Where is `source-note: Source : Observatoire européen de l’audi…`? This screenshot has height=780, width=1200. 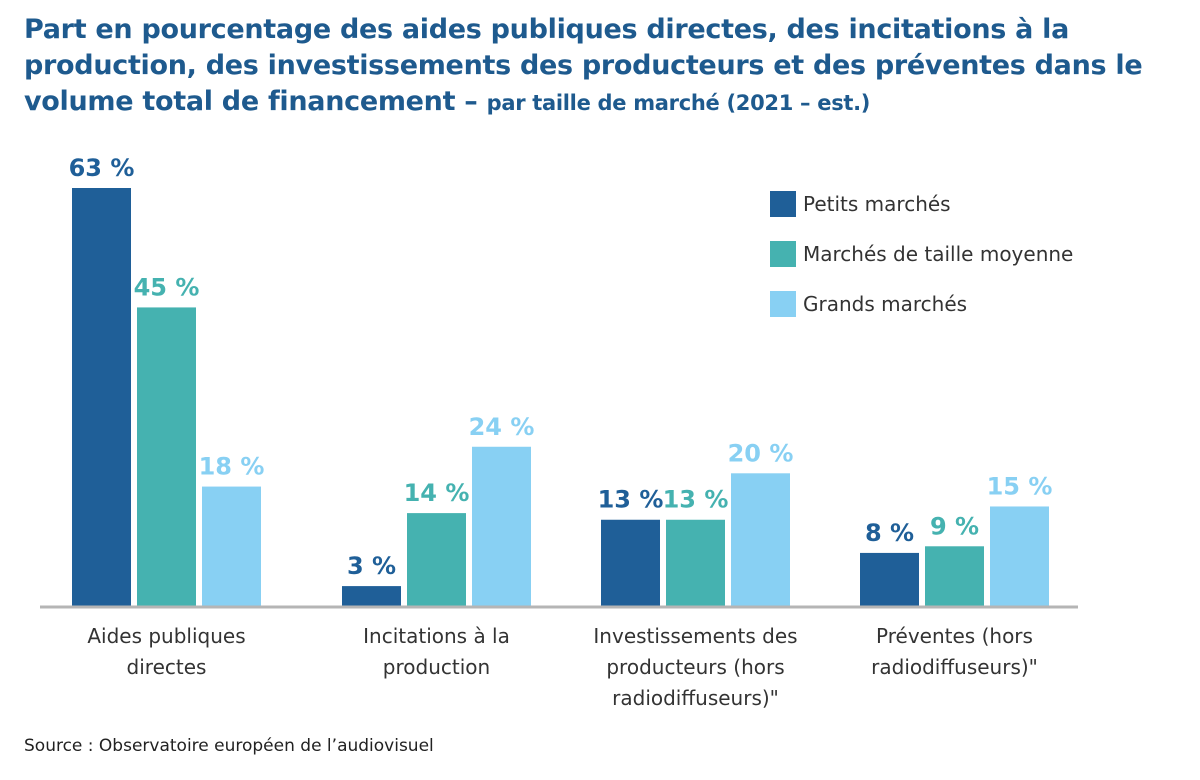 source-note: Source : Observatoire européen de l’audi… is located at coordinates (229, 746).